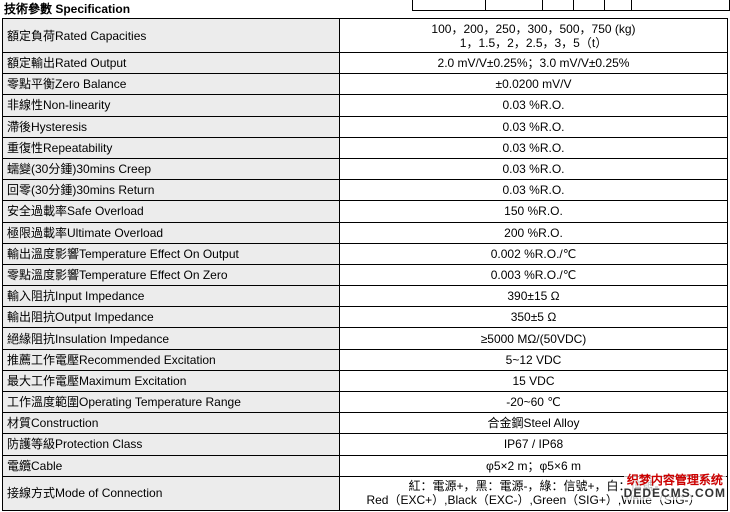 The width and height of the screenshot is (730, 512). I want to click on row-label: 推薦工作電壓Recommended Excitation, so click(171, 359).